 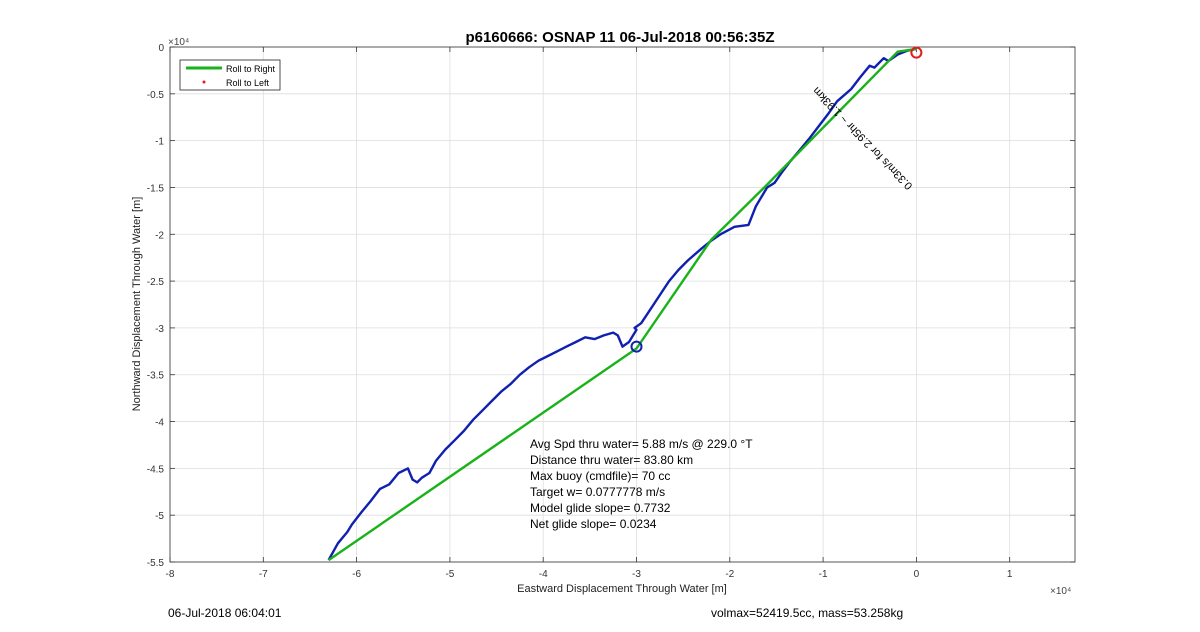 I want to click on y-tick-label: -4.5, so click(x=156, y=469).